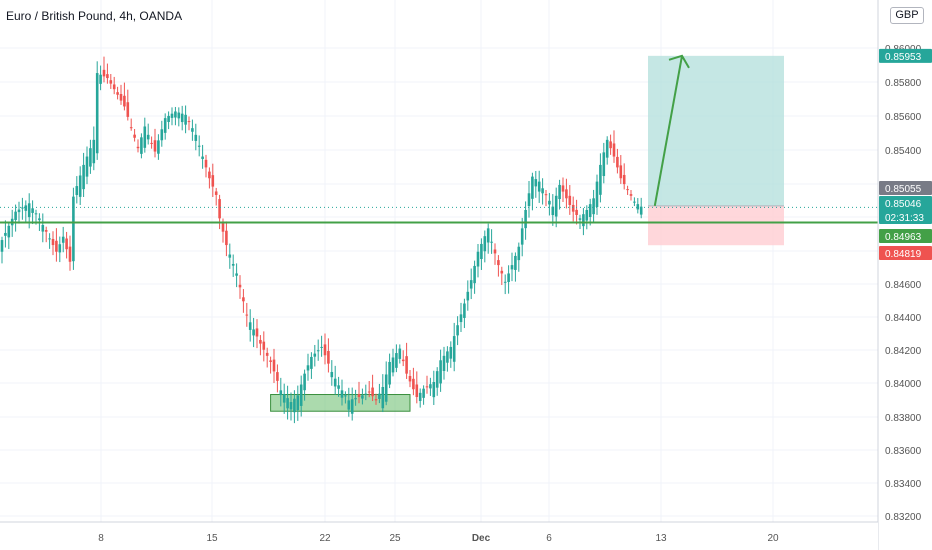 The height and width of the screenshot is (550, 932). Describe the element at coordinates (907, 15) in the screenshot. I see `currency-selector: GBP` at that location.